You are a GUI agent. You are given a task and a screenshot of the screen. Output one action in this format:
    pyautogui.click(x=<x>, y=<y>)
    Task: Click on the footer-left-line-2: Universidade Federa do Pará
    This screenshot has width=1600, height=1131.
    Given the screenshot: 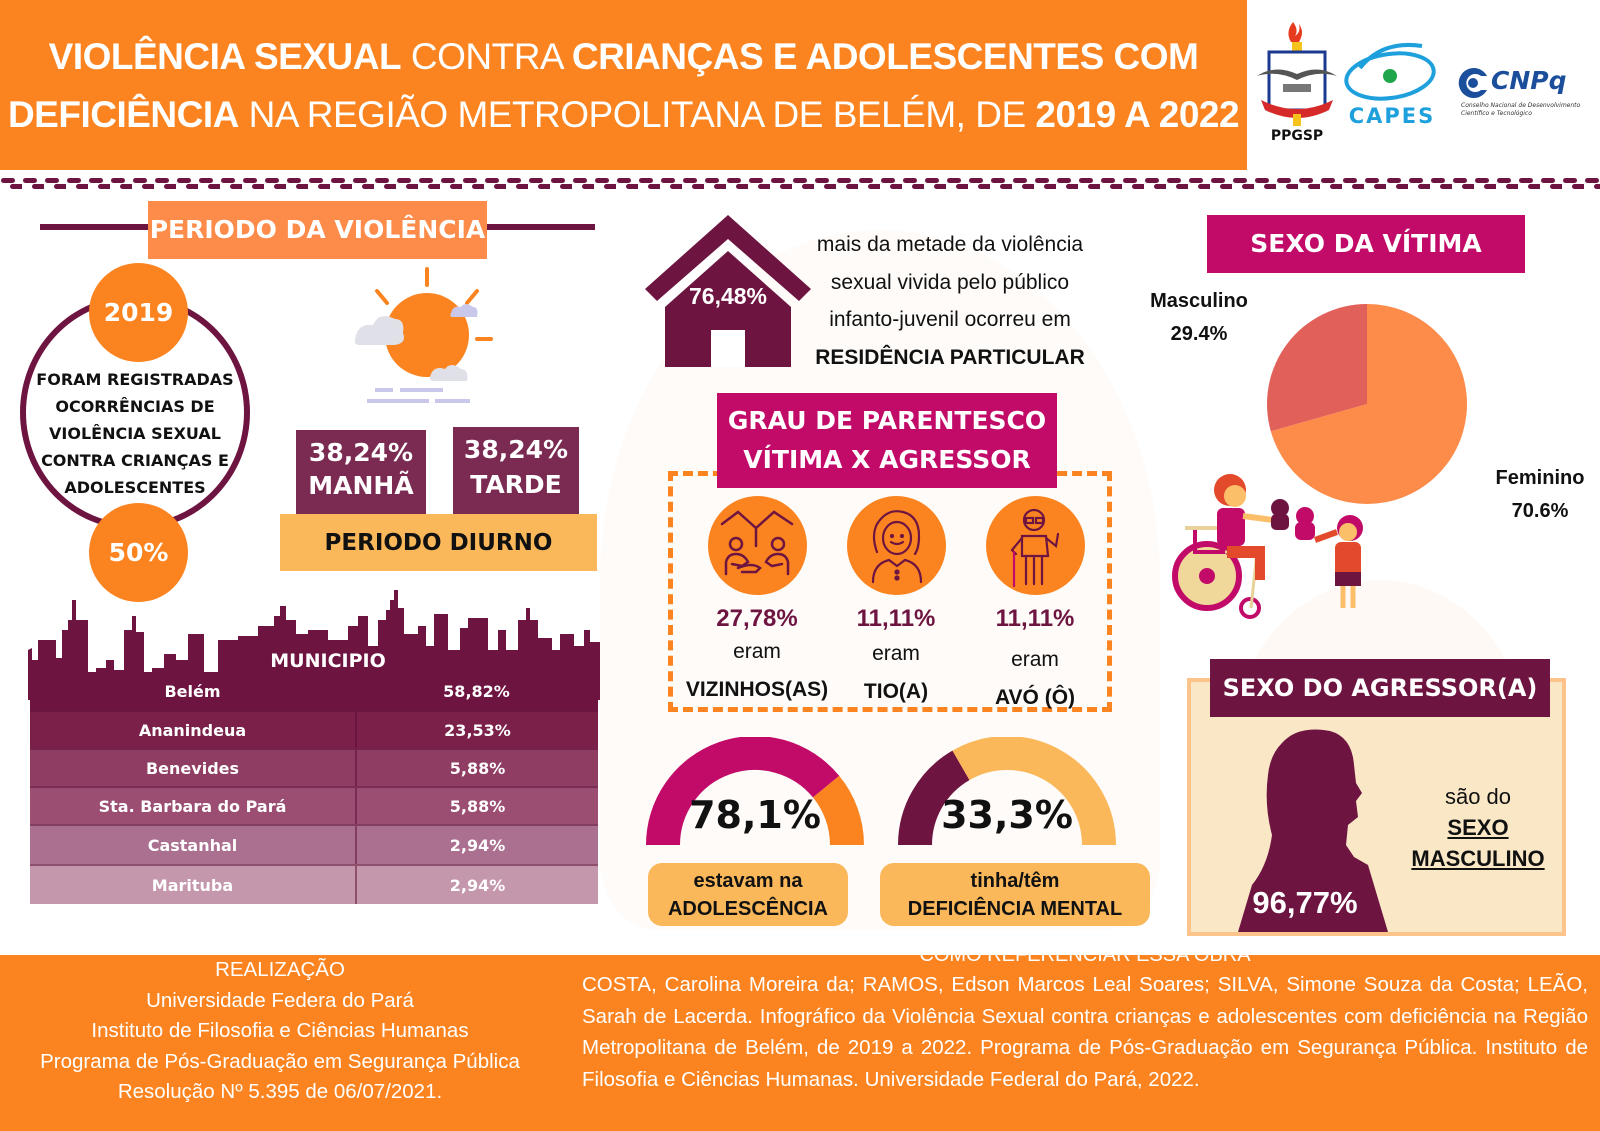 What is the action you would take?
    pyautogui.click(x=280, y=1000)
    